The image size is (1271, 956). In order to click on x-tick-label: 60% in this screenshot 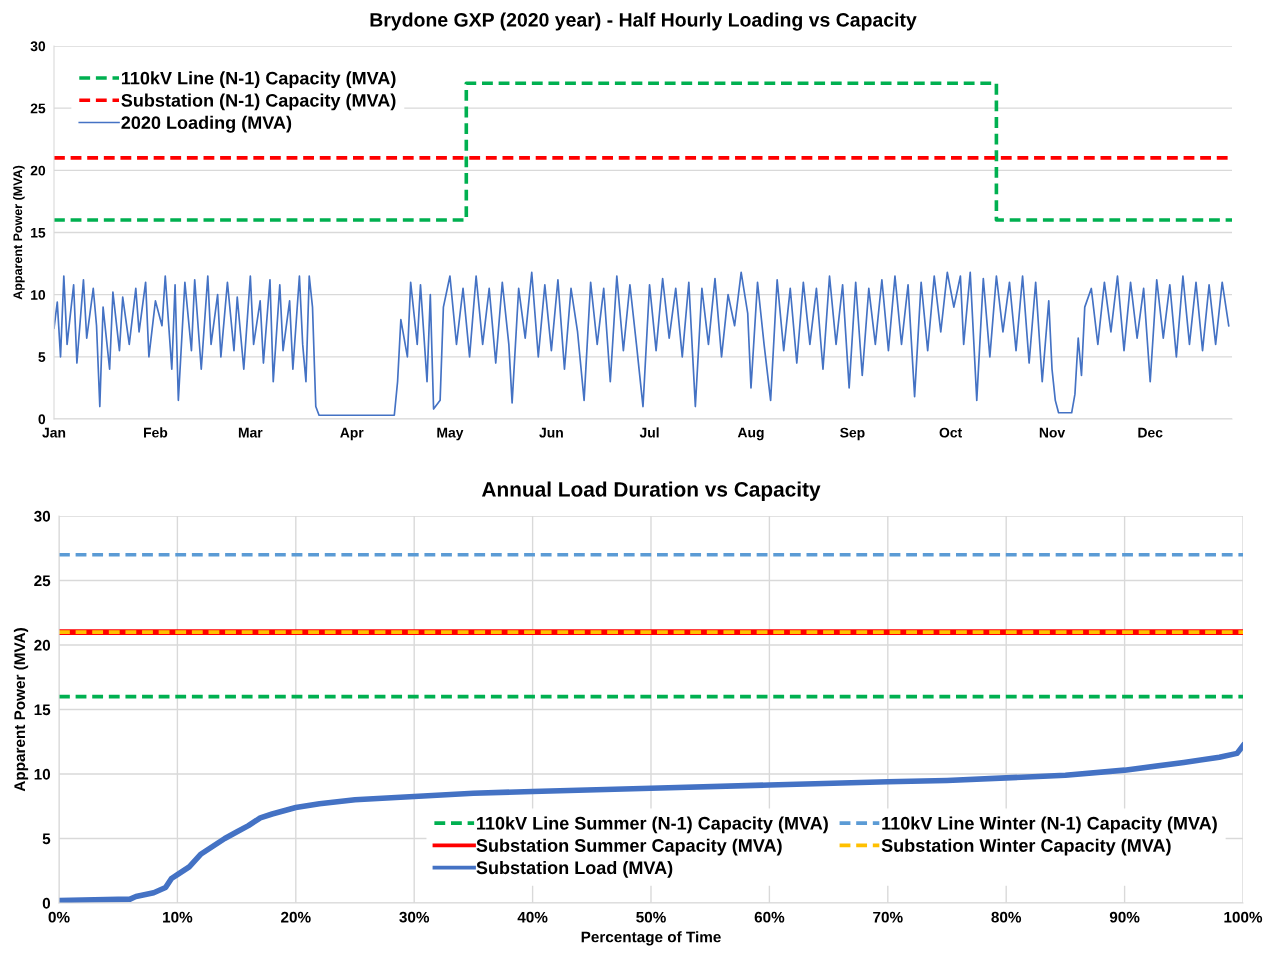, I will do `click(769, 917)`.